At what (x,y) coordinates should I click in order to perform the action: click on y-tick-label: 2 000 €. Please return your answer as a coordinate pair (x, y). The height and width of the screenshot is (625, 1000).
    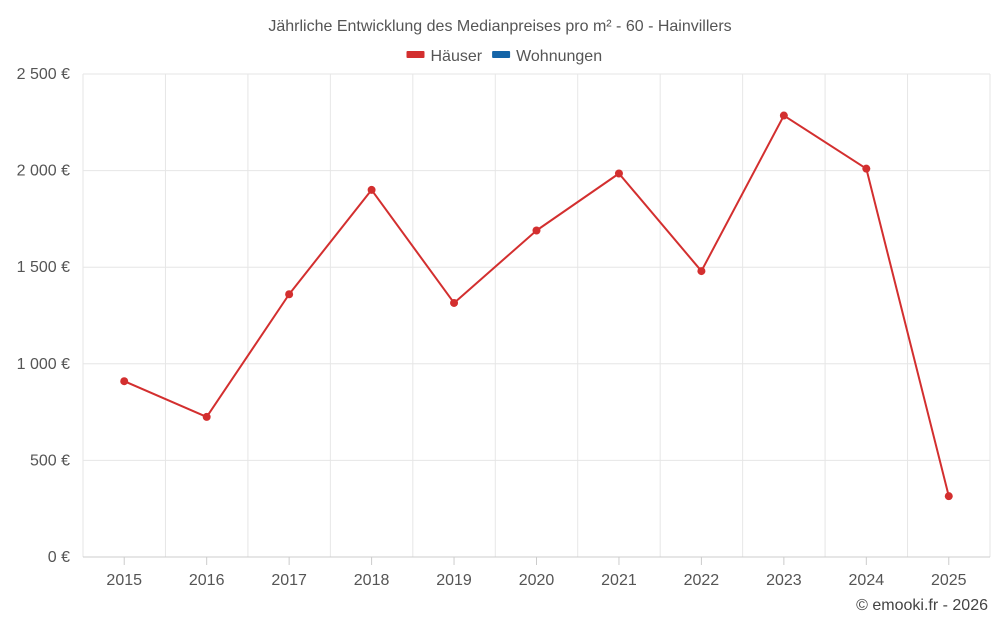
    Looking at the image, I should click on (43, 171).